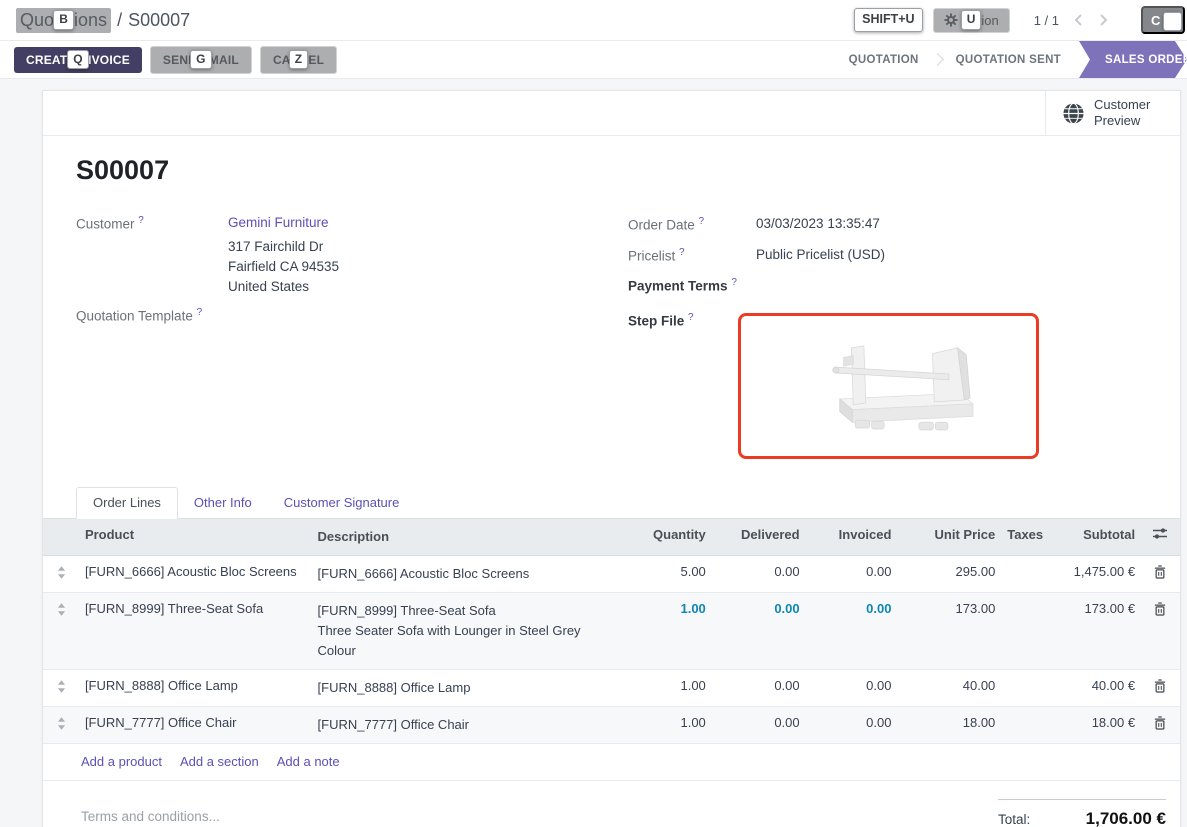  Describe the element at coordinates (200, 59) in the screenshot. I see `send-email-button: SEND EMAIL G` at that location.